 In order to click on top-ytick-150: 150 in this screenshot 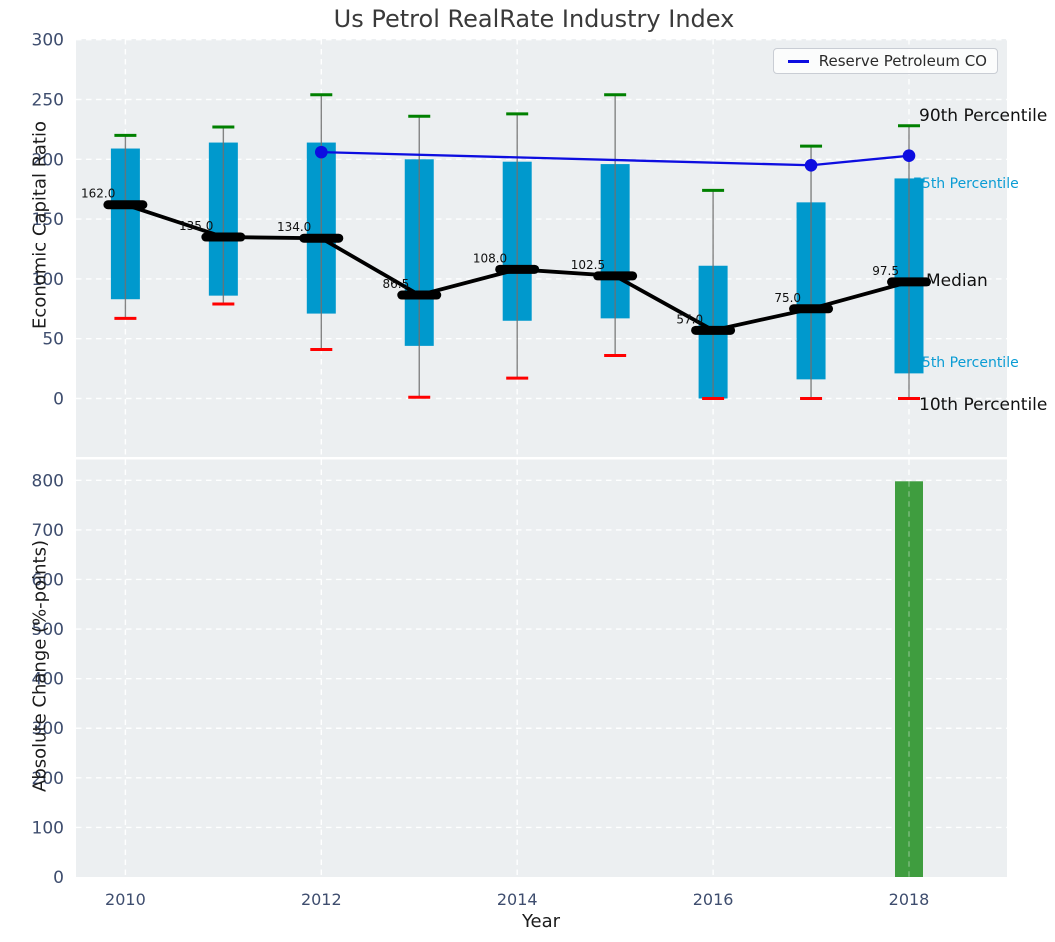, I will do `click(48, 220)`.